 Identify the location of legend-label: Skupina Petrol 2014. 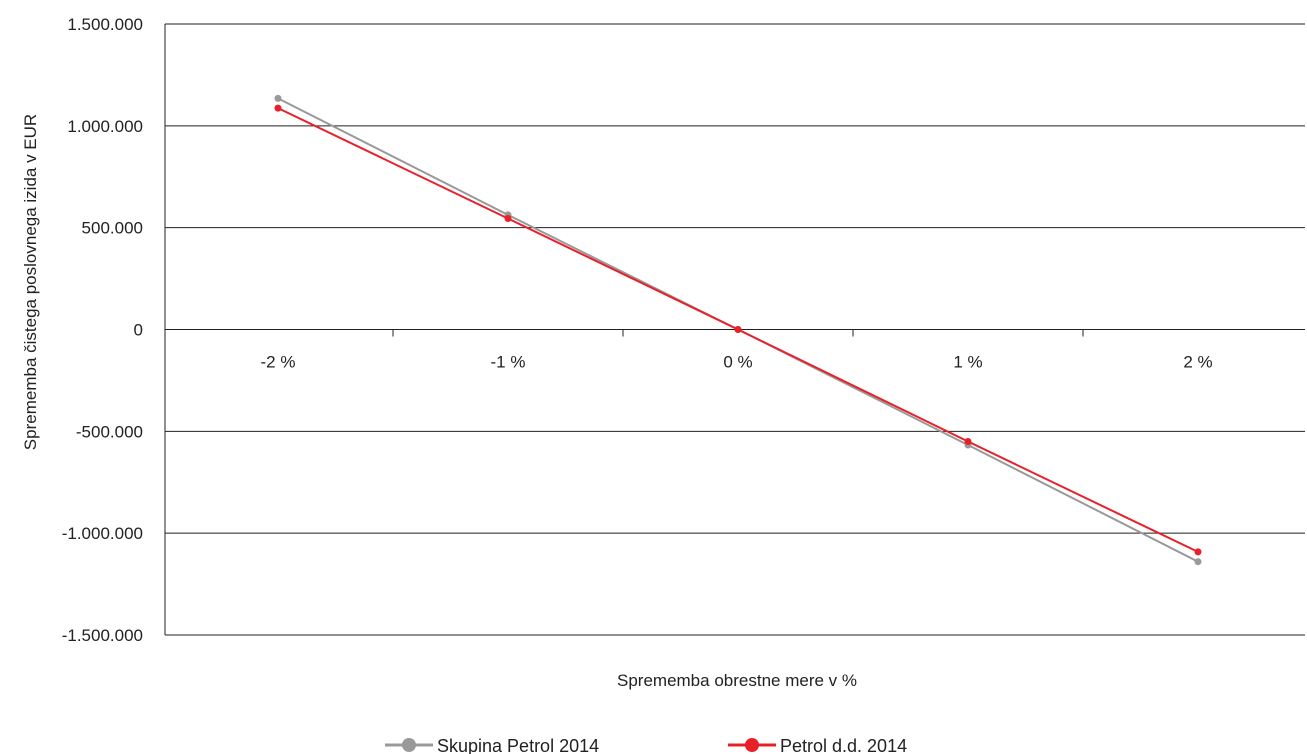
(518, 745).